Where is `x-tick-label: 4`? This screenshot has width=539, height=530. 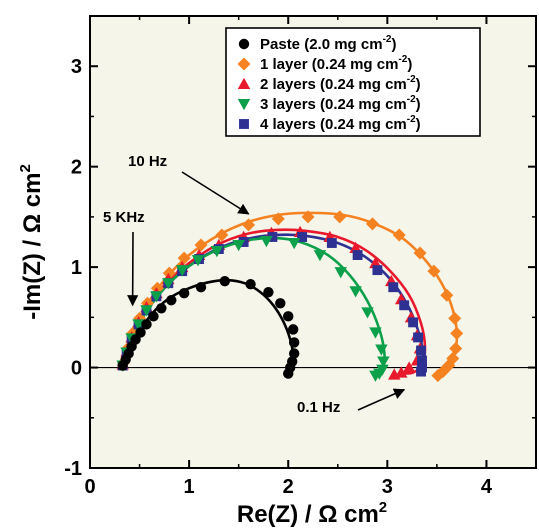 x-tick-label: 4 is located at coordinates (487, 487).